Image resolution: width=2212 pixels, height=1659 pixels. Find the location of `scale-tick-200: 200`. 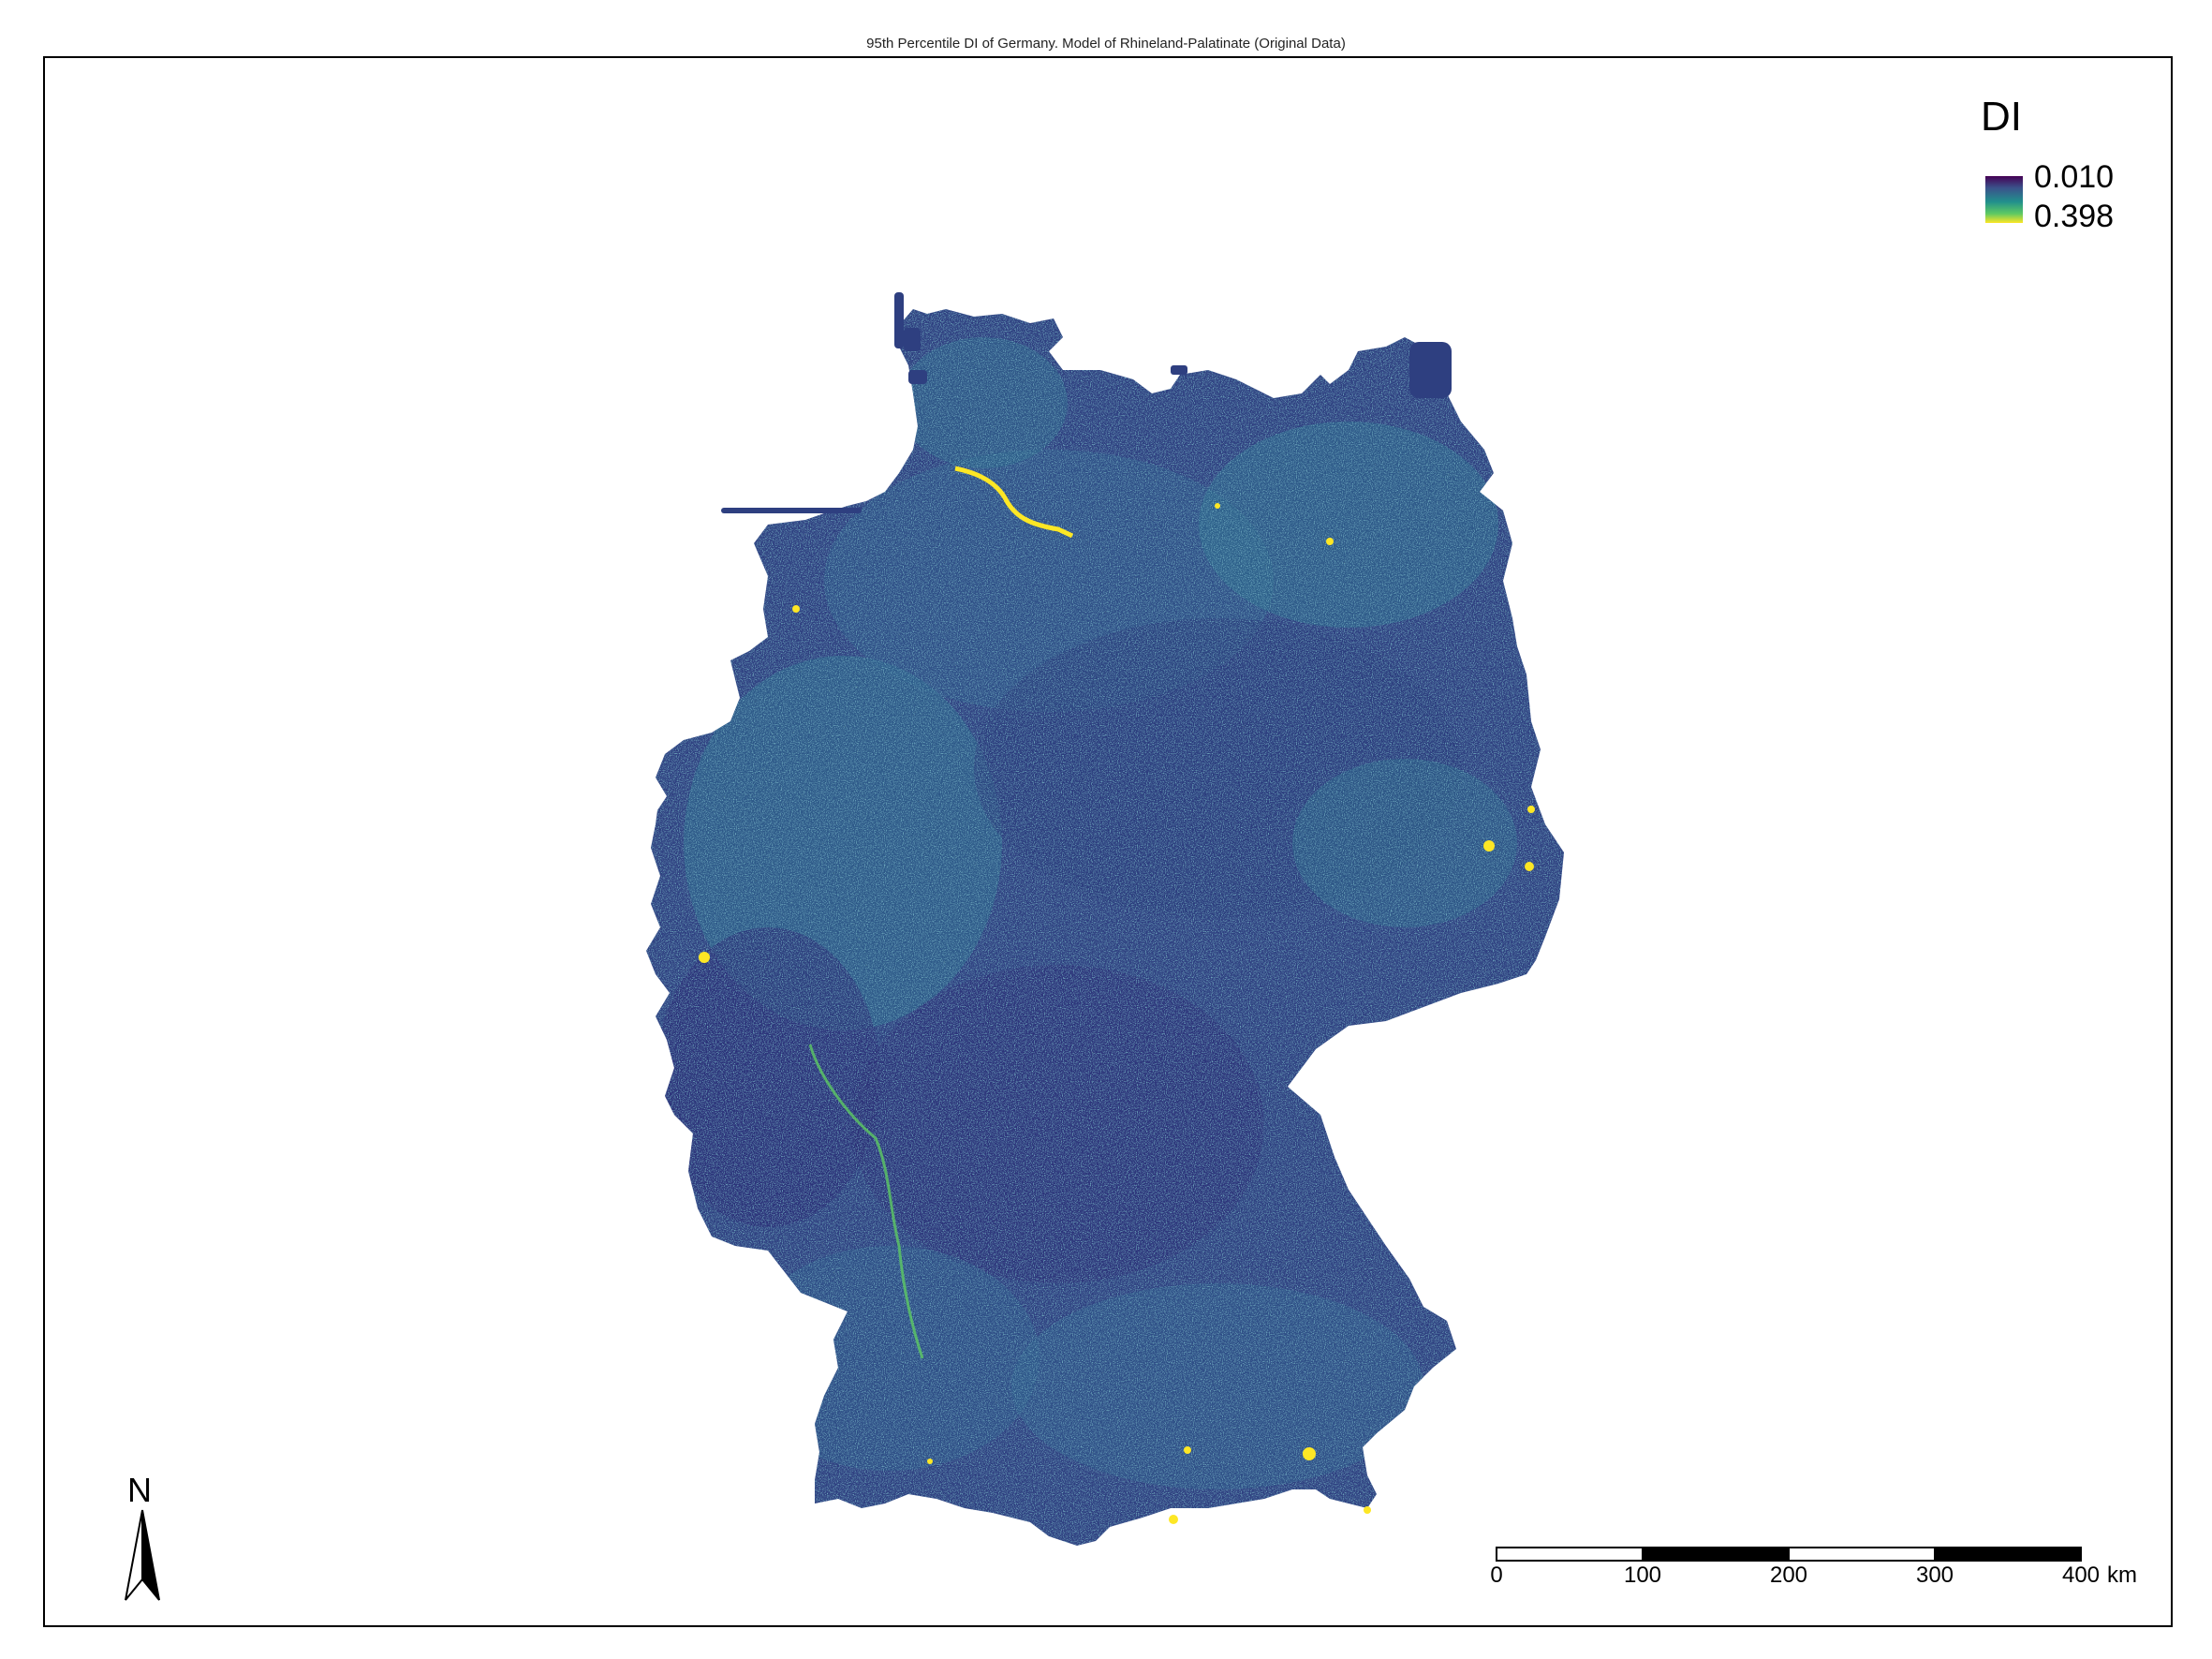

scale-tick-200: 200 is located at coordinates (1788, 1576).